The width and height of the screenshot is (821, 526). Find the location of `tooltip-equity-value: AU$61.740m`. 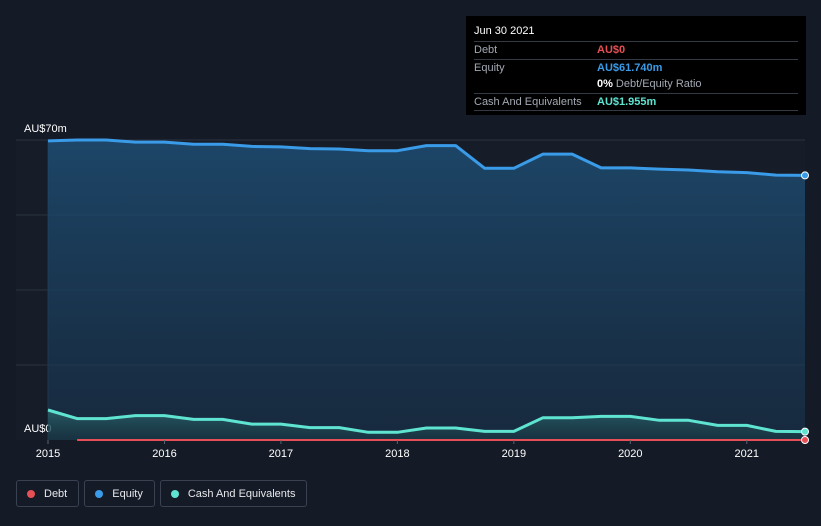

tooltip-equity-value: AU$61.740m is located at coordinates (630, 67).